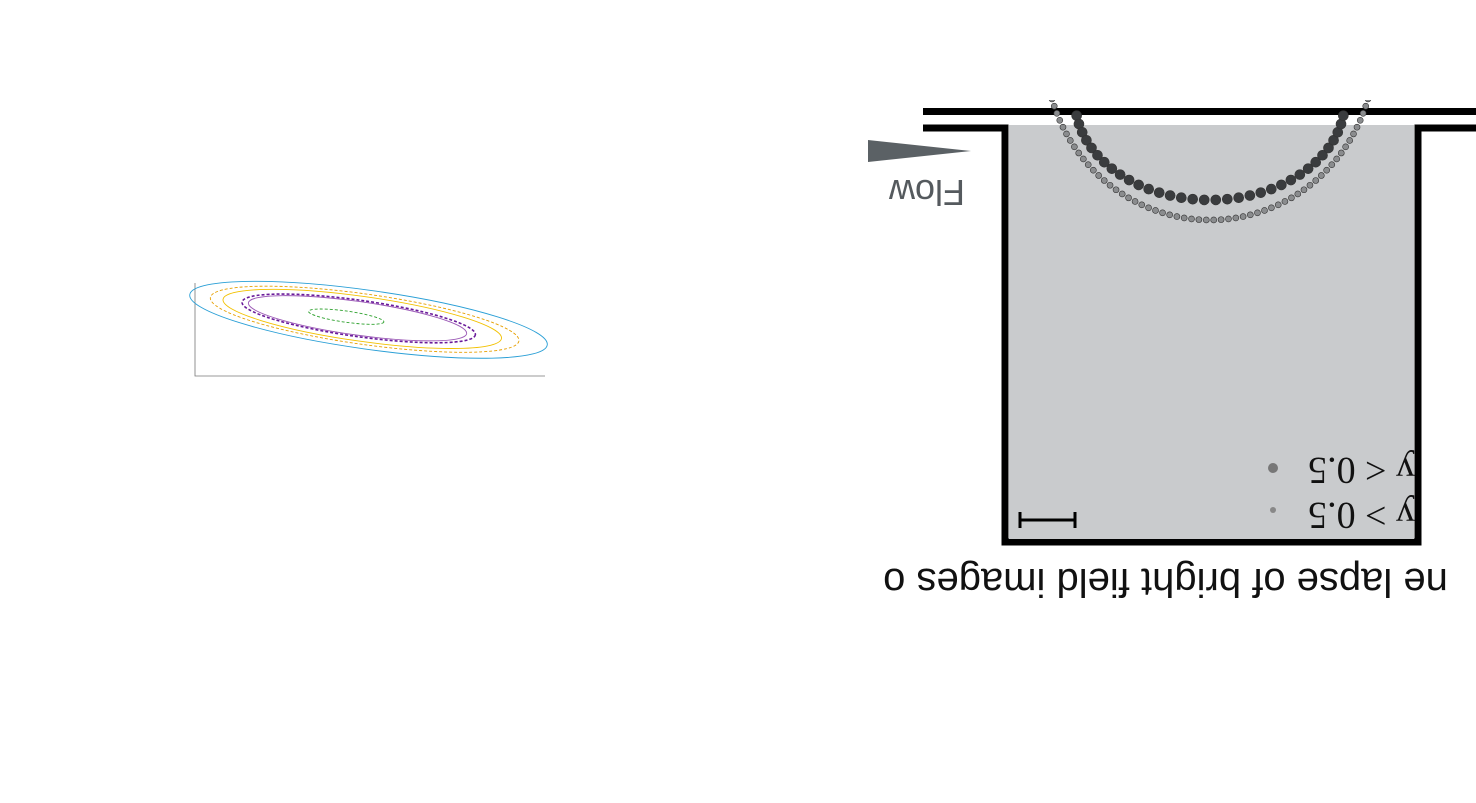 The height and width of the screenshot is (803, 1476). Describe the element at coordinates (1199, 111) in the screenshot. I see `channel-wall-top` at that location.